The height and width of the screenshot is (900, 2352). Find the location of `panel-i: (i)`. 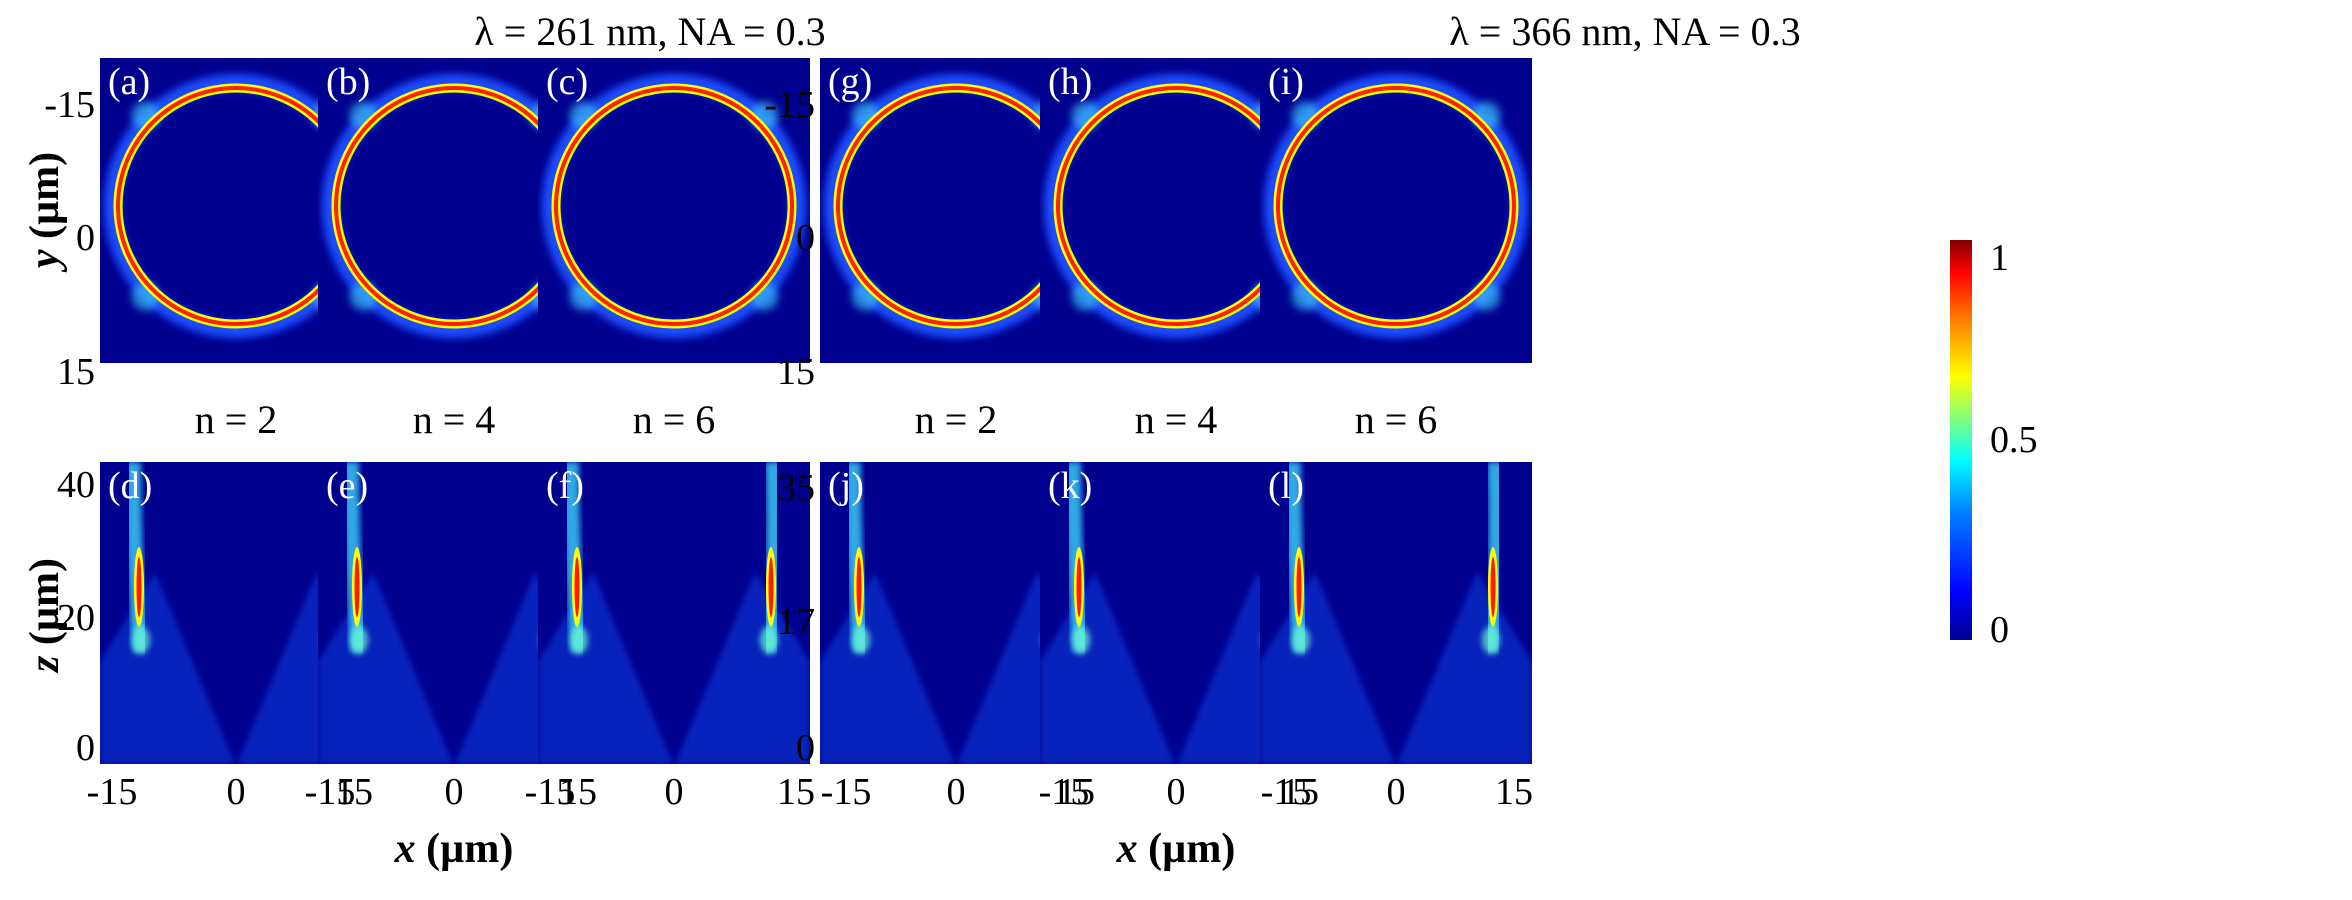

panel-i: (i) is located at coordinates (1396, 210).